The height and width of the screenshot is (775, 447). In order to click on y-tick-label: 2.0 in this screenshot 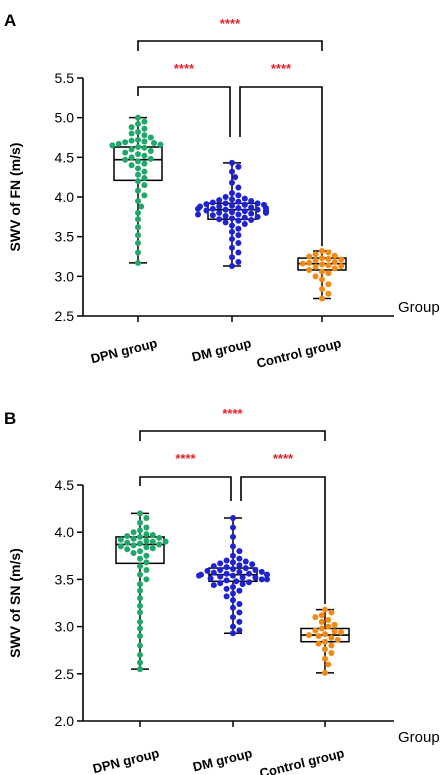, I will do `click(65, 721)`.